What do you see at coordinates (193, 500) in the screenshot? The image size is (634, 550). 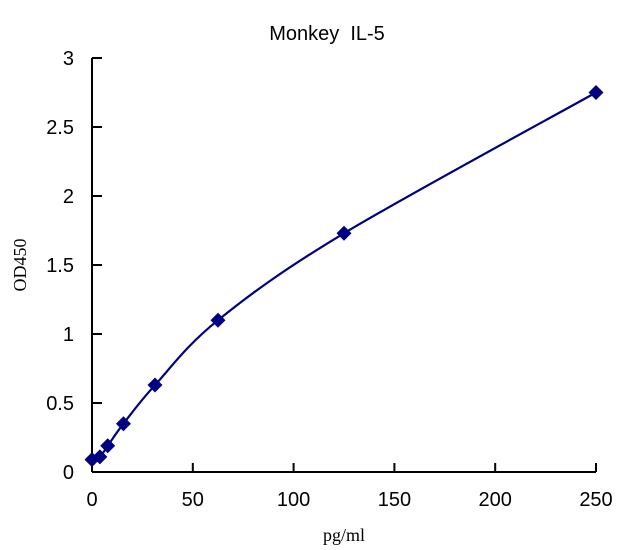 I see `x-tick-label: 50` at bounding box center [193, 500].